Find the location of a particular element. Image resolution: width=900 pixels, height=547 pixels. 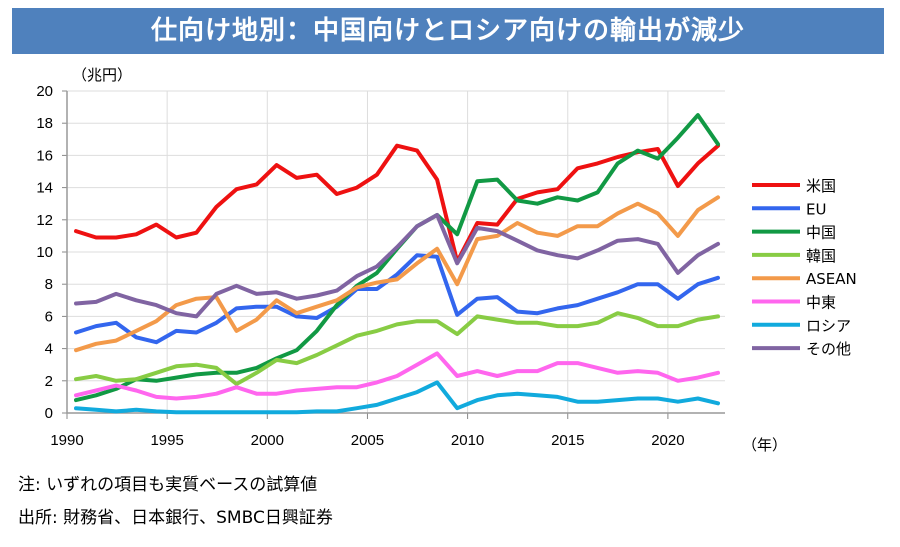

y-tick-label: 6 is located at coordinates (49, 316).